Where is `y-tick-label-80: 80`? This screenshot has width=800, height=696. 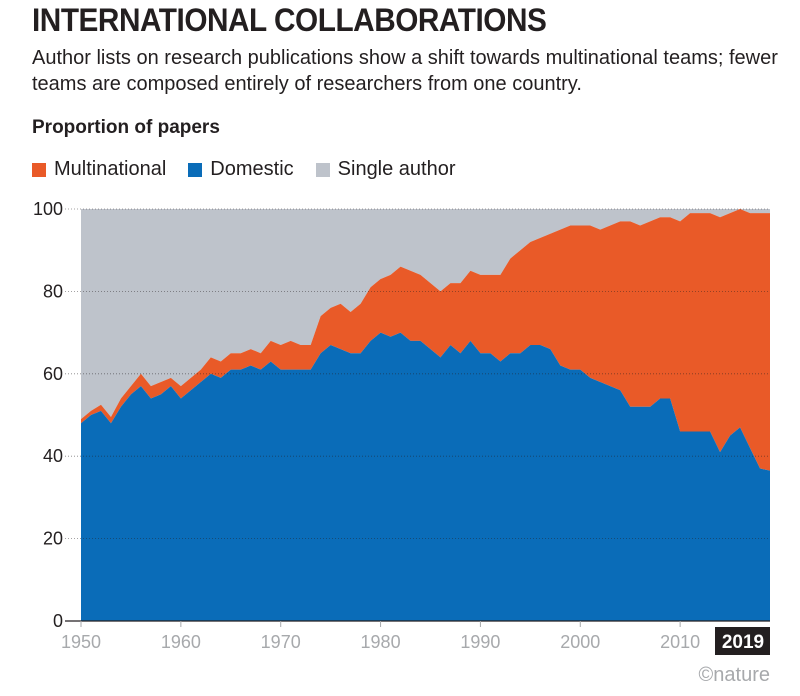
y-tick-label-80: 80 is located at coordinates (53, 291).